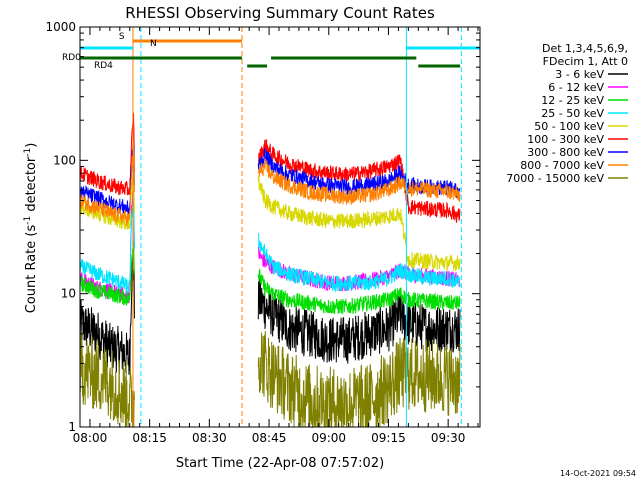  What do you see at coordinates (448, 438) in the screenshot?
I see `x-tick-label-6: 09:30` at bounding box center [448, 438].